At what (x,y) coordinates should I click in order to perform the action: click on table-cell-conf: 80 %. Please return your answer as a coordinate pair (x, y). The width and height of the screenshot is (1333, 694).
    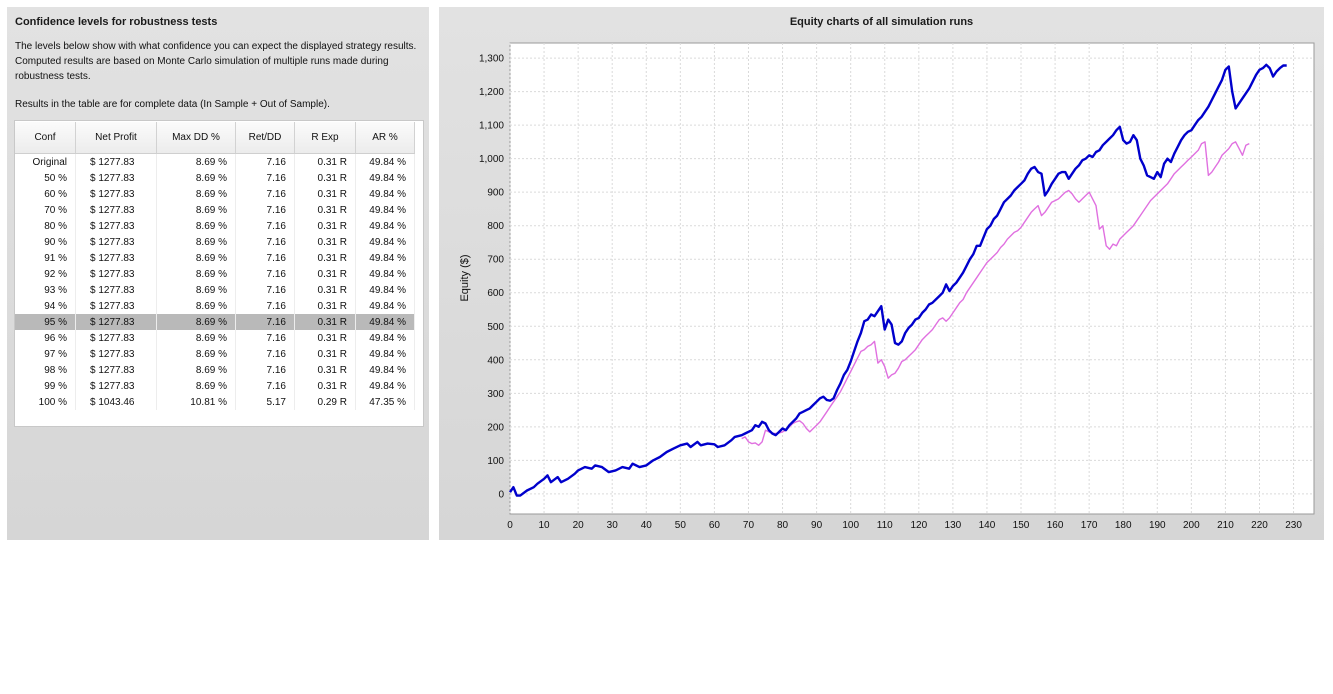
    Looking at the image, I should click on (45, 226).